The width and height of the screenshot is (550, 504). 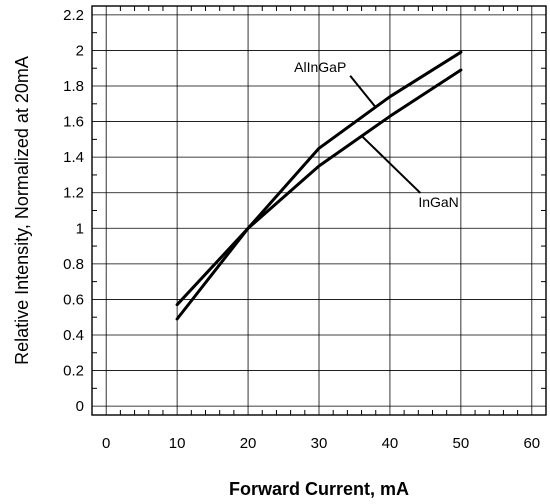 I want to click on x-axis-title: Forward Current, mA, so click(x=319, y=489).